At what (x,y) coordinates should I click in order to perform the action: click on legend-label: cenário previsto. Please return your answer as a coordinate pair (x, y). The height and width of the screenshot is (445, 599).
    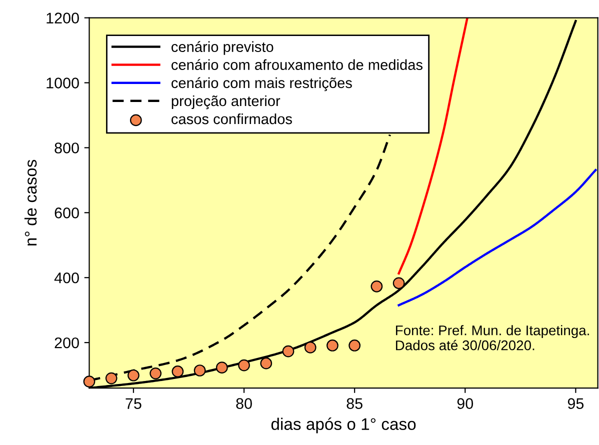
    Looking at the image, I should click on (223, 48).